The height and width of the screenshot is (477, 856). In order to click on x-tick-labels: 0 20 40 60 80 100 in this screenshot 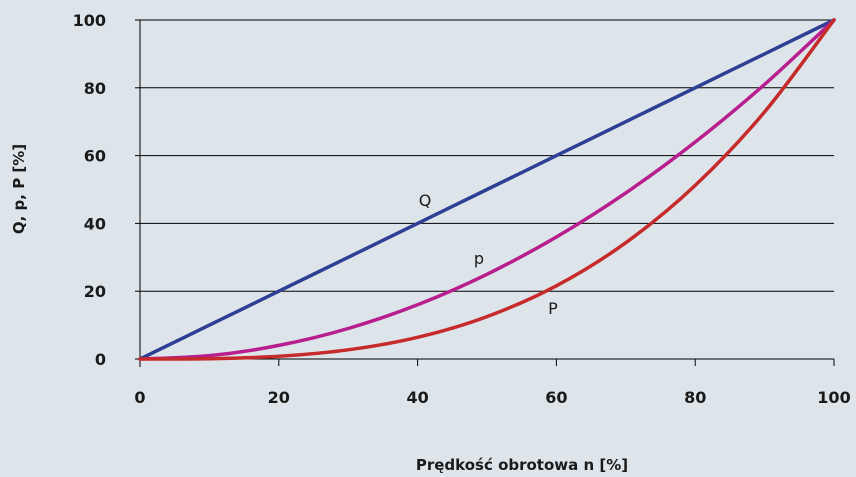, I will do `click(492, 397)`.